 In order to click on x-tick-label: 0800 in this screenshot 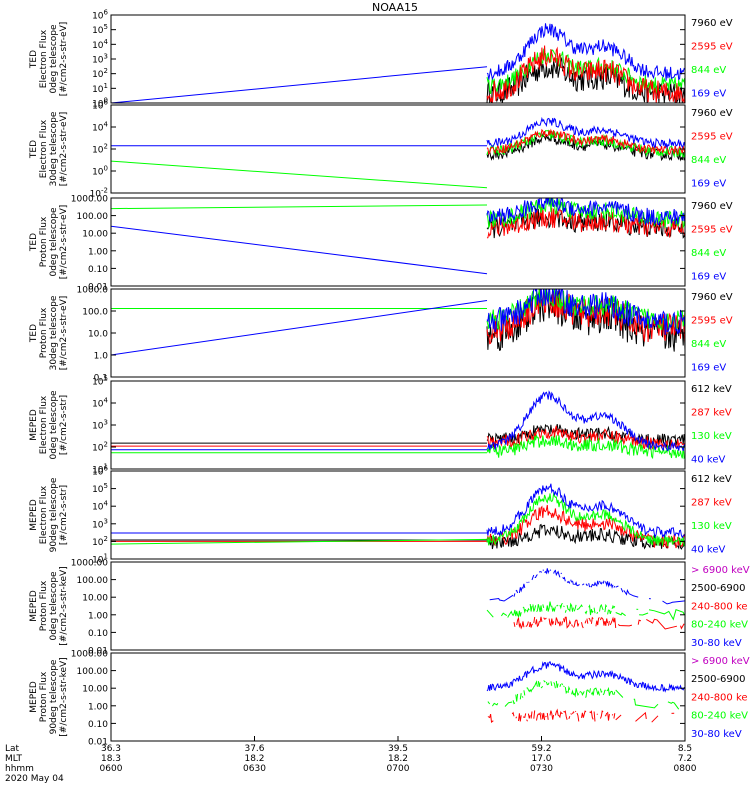, I will do `click(685, 769)`.